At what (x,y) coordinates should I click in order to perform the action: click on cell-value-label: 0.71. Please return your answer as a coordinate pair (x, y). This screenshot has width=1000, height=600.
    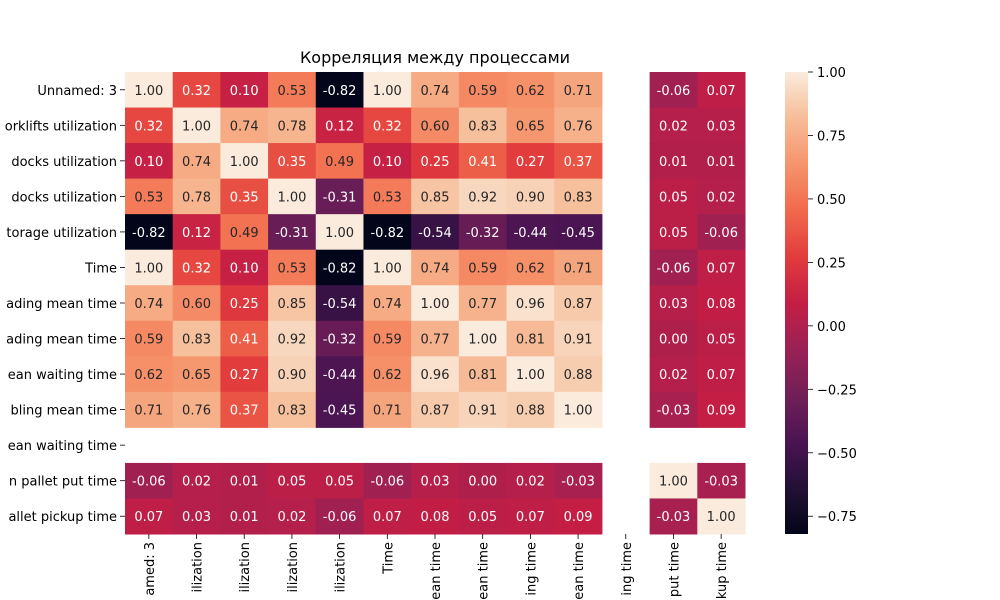
    Looking at the image, I should click on (148, 411).